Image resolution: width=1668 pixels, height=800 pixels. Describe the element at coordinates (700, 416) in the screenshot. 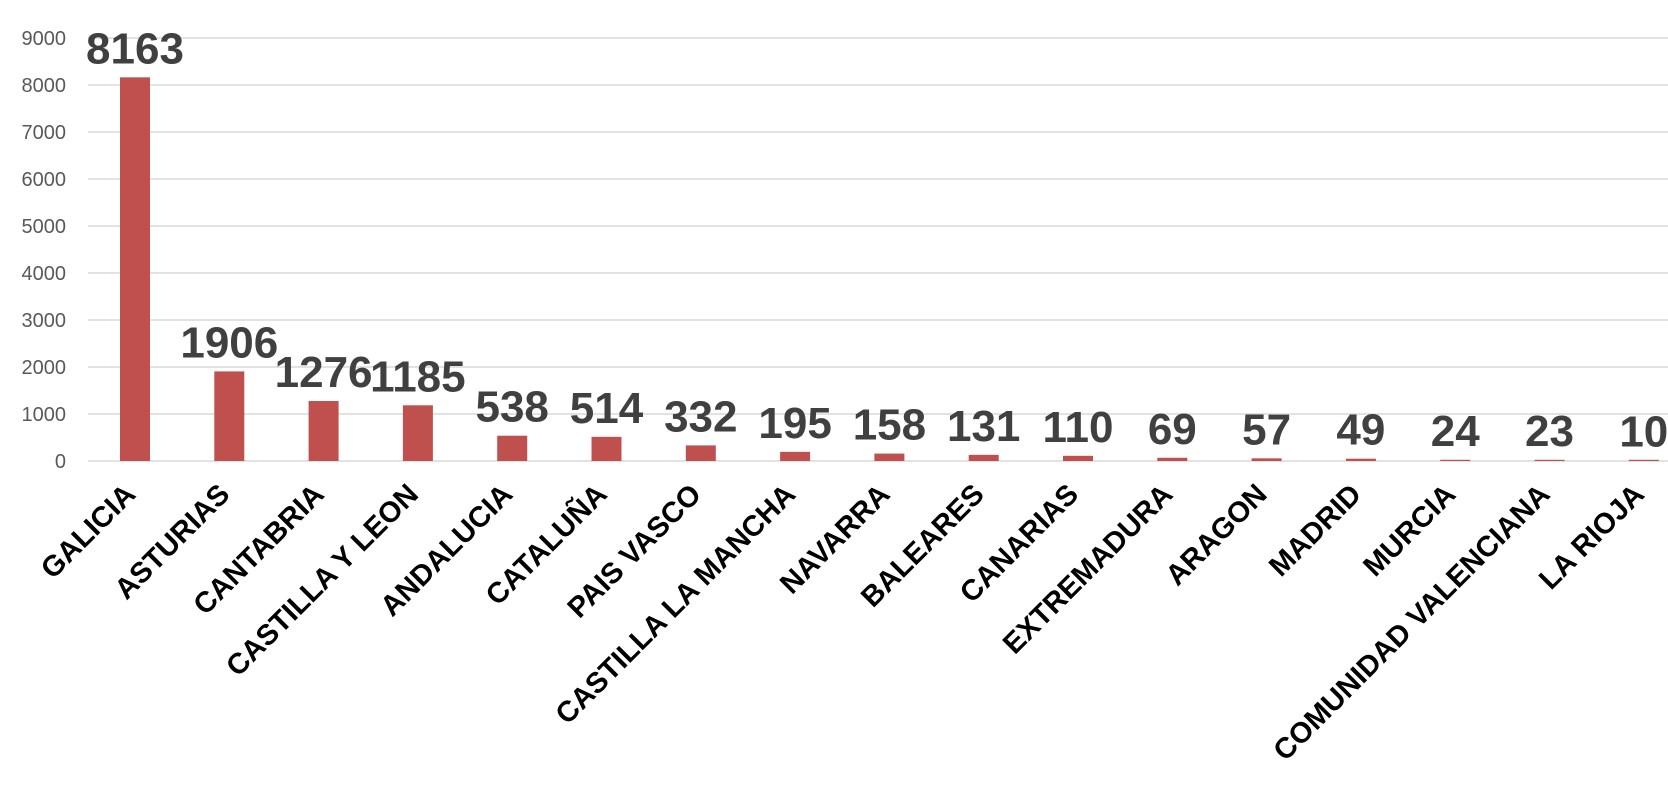

I see `data-label: 332` at that location.